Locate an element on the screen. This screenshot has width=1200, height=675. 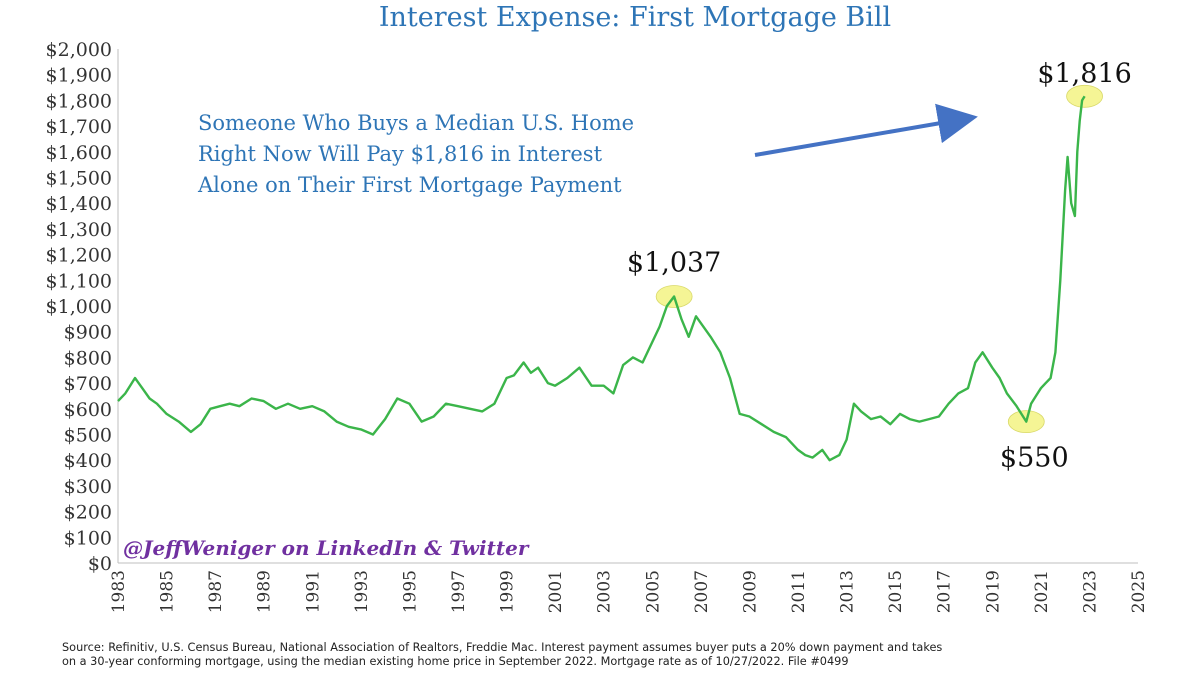
y-tick-label: $1,500 is located at coordinates (79, 179).